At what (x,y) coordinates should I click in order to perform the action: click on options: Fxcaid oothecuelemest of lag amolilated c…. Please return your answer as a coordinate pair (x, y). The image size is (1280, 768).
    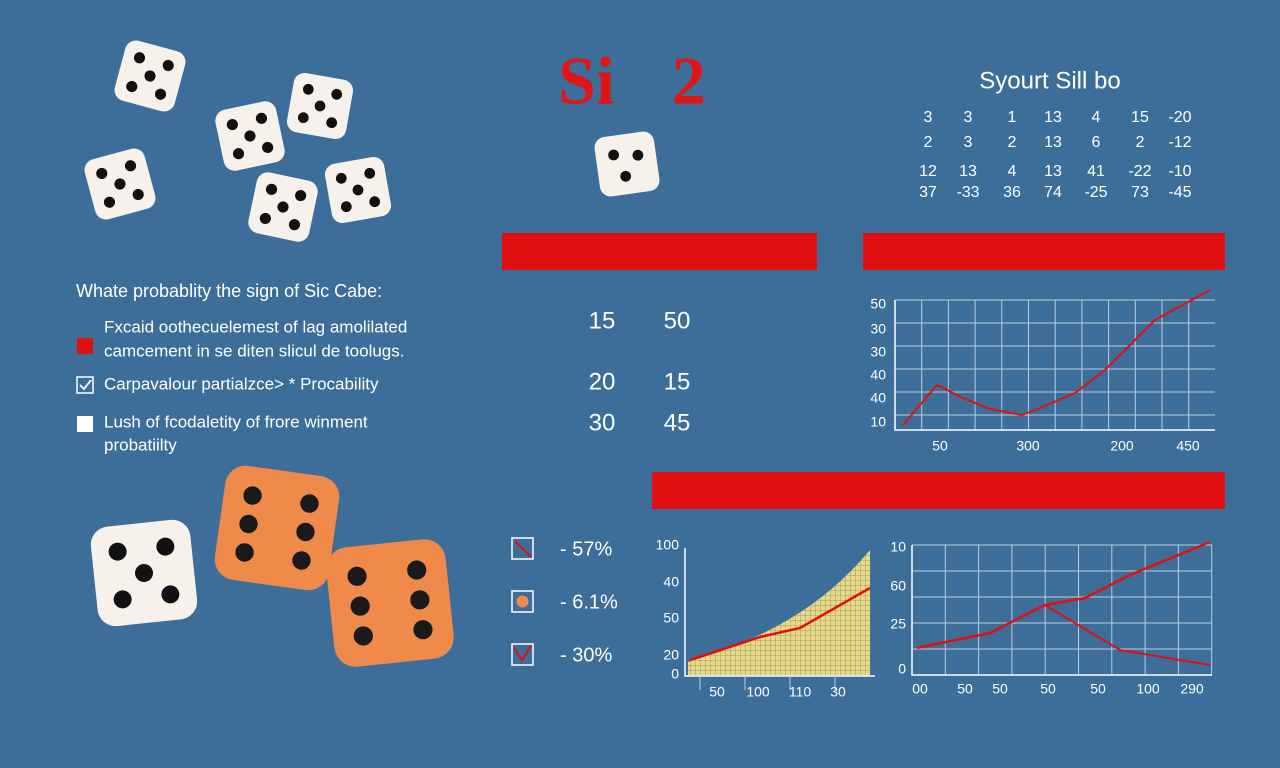
    Looking at the image, I should click on (255, 385).